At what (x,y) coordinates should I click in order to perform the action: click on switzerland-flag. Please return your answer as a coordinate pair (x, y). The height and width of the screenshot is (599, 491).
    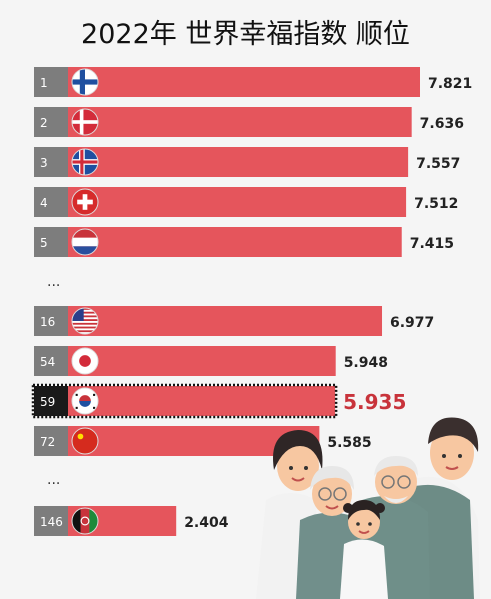
    Looking at the image, I should click on (85, 202).